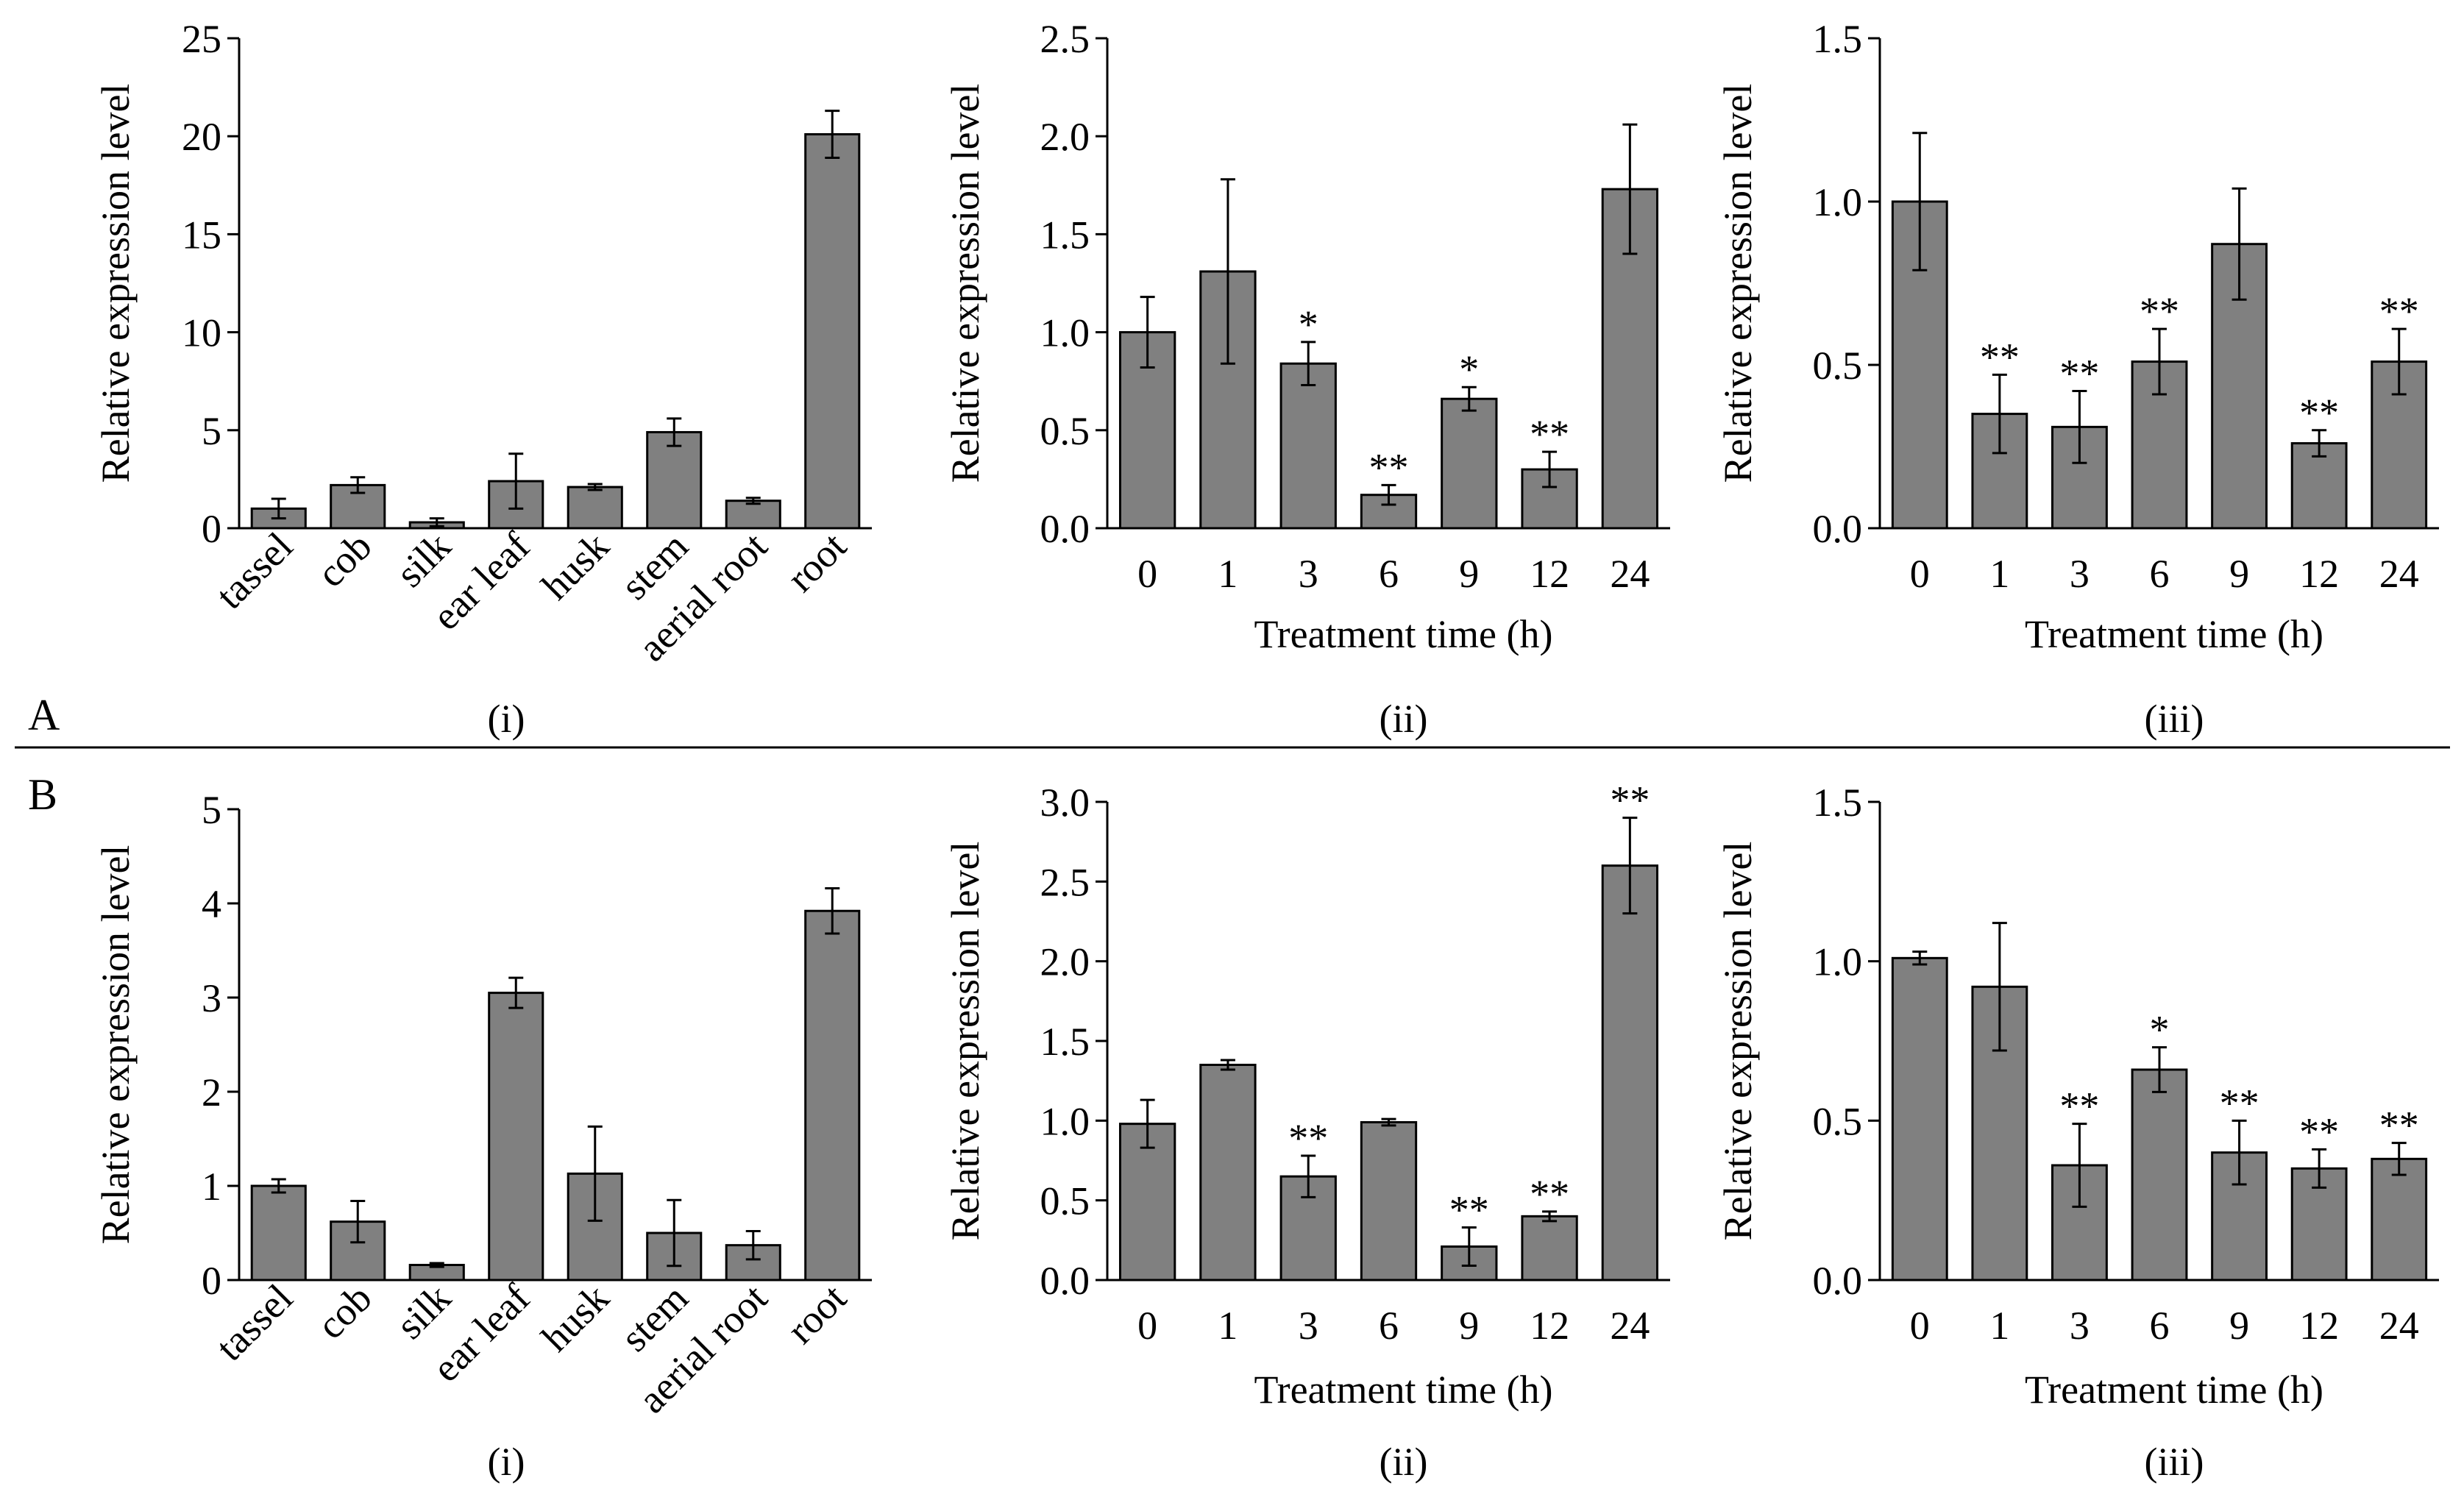  Describe the element at coordinates (201, 235) in the screenshot. I see `y-tick-label: 15` at that location.